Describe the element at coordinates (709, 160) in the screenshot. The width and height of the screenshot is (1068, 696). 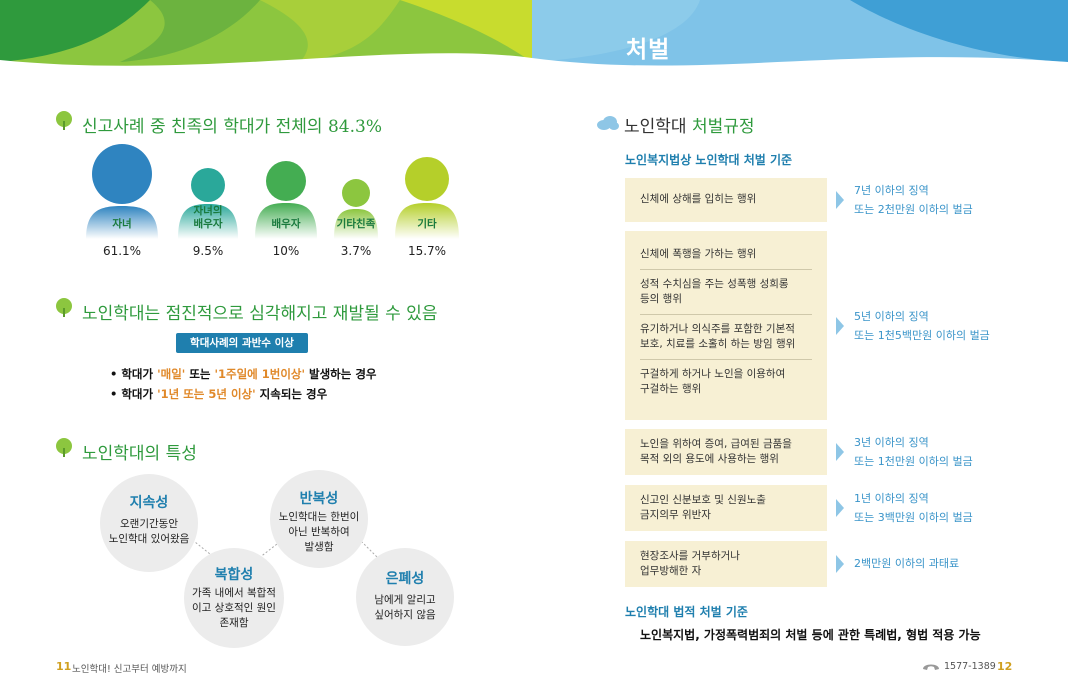
I see `heading-welfare-law: 노인복지법상 노인학대 처벌 기준` at that location.